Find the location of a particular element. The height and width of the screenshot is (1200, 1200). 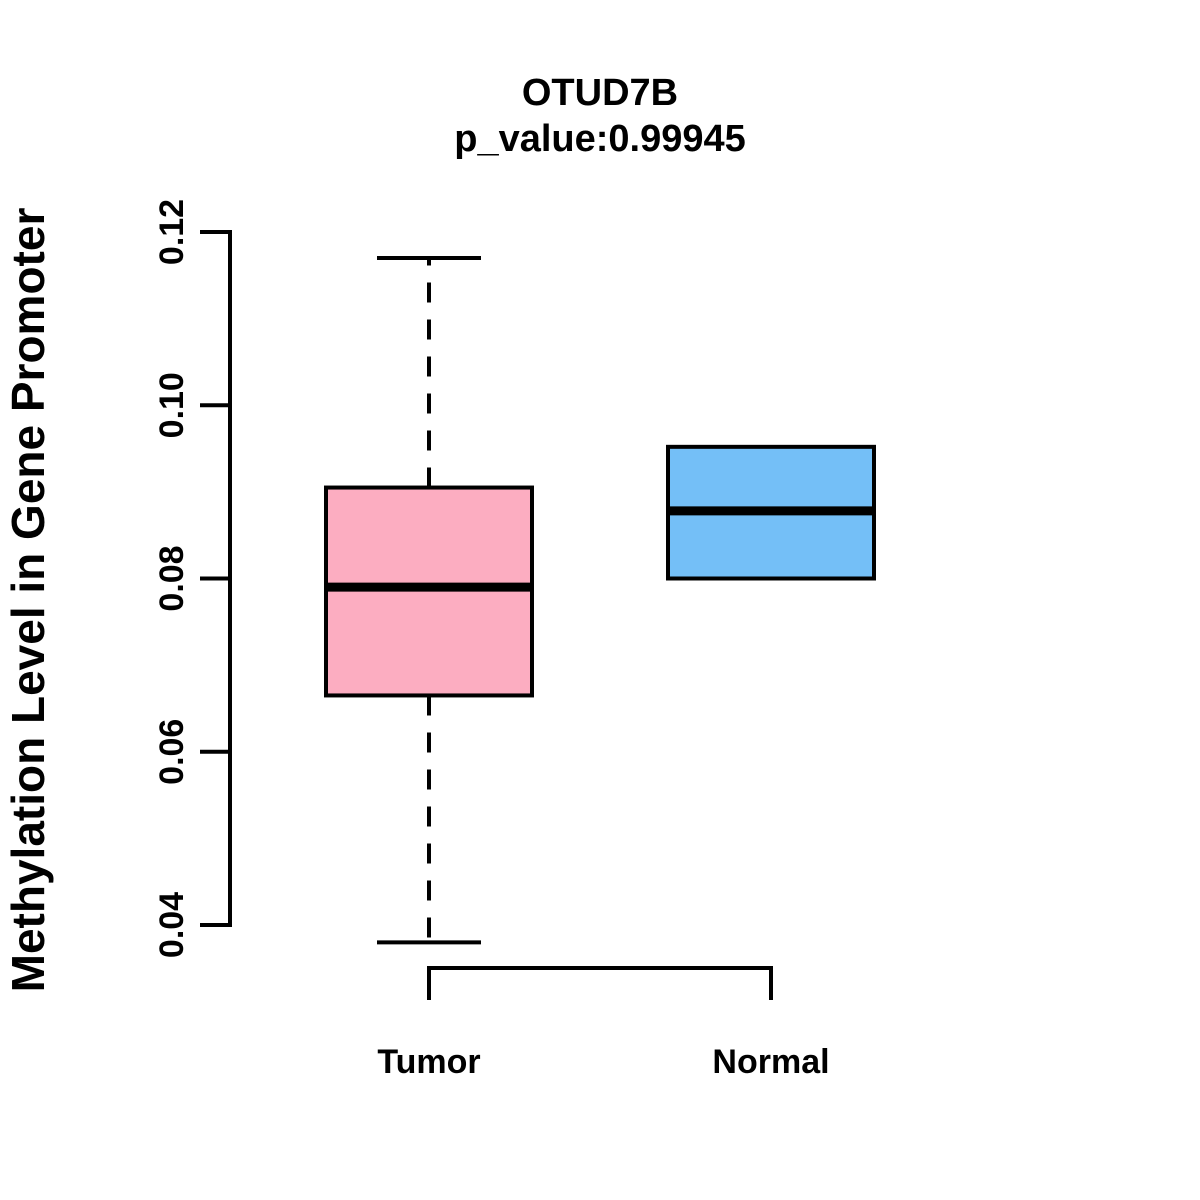

x-axis is located at coordinates (600, 983).